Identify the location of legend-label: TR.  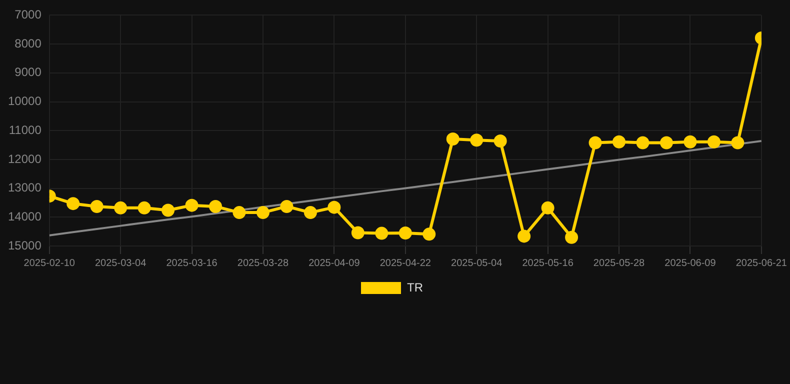
(415, 287).